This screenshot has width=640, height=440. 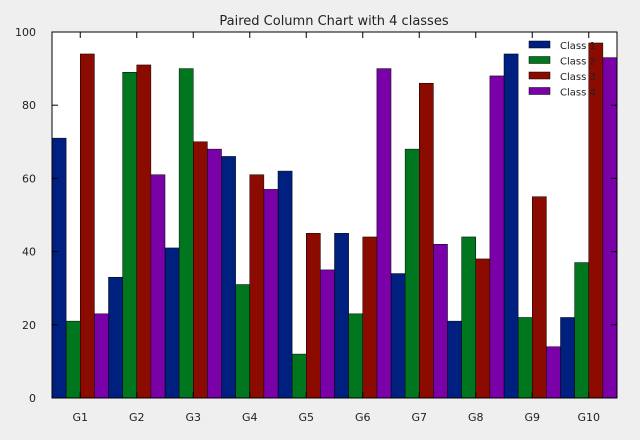 I want to click on x-tick-label-g4: G4, so click(x=250, y=417).